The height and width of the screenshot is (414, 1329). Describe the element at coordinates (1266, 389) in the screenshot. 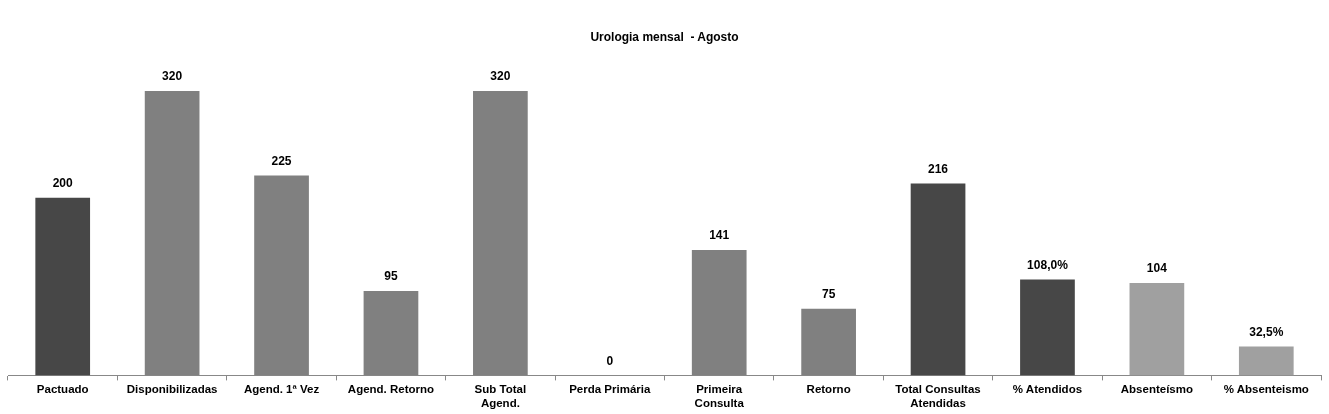

I see `x-tick-label: % Absenteismo` at that location.